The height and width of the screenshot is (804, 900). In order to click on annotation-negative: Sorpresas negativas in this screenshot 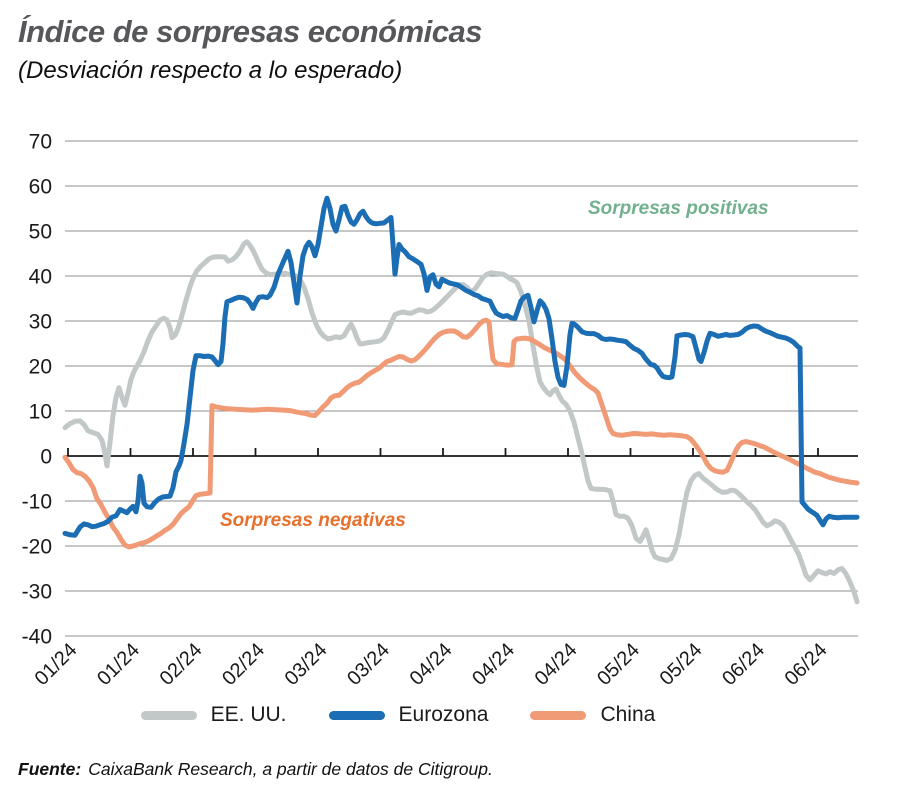, I will do `click(313, 520)`.